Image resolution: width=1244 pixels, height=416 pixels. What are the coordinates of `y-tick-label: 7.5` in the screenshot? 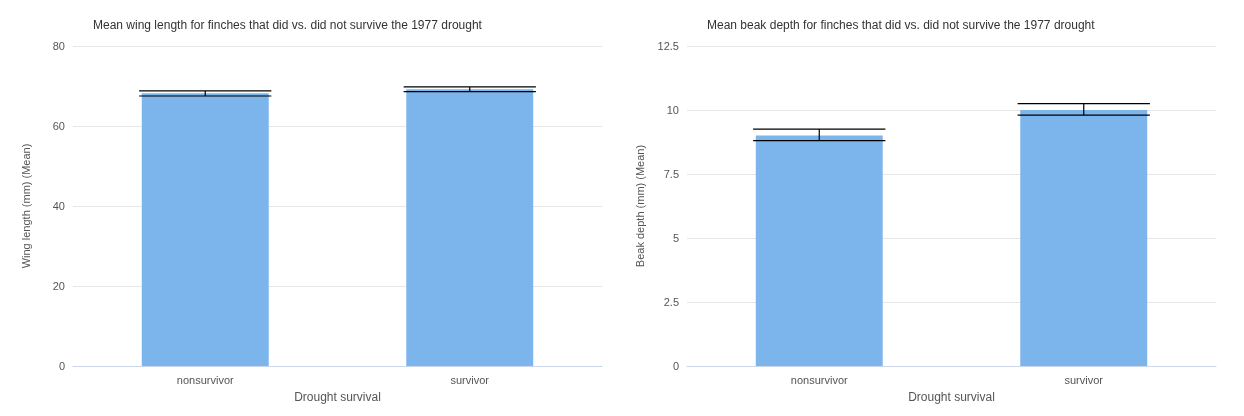 It's located at (671, 174).